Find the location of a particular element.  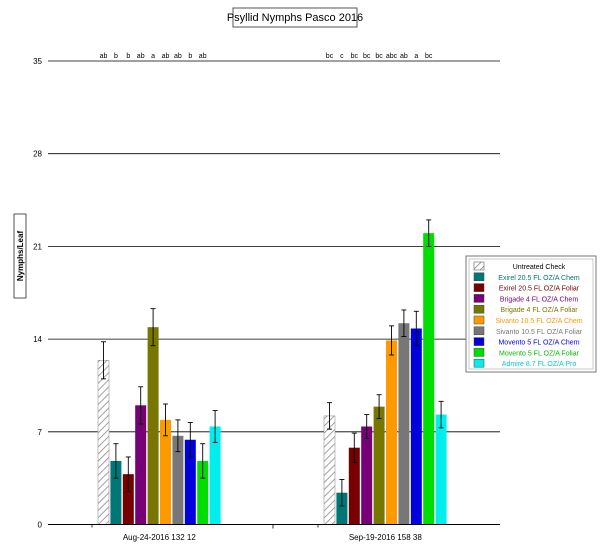

significance-letter: abc is located at coordinates (392, 56).